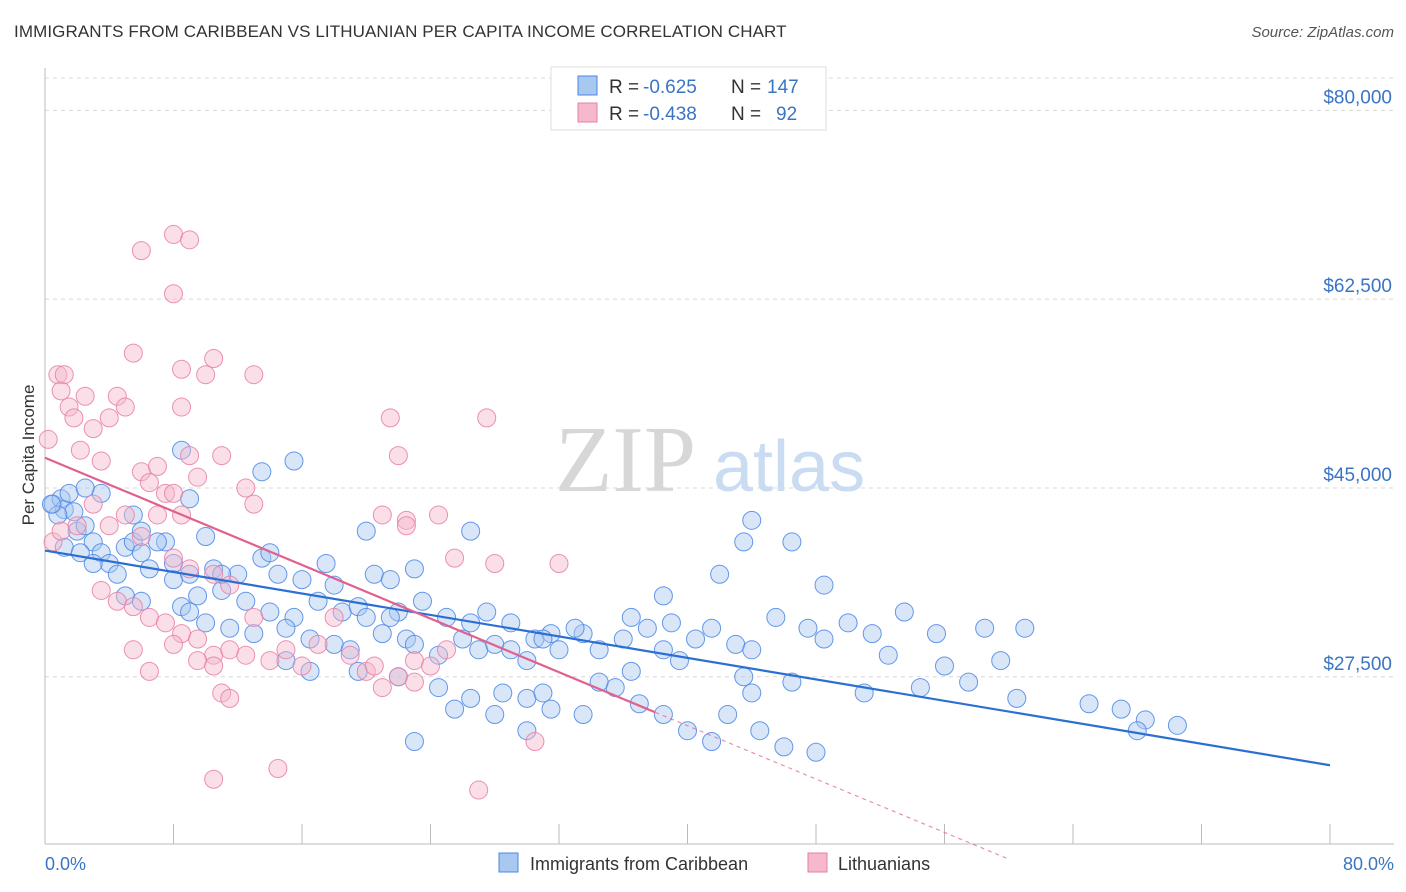 The width and height of the screenshot is (1406, 892). I want to click on lithuanian-trend-extension, so click(832, 785).